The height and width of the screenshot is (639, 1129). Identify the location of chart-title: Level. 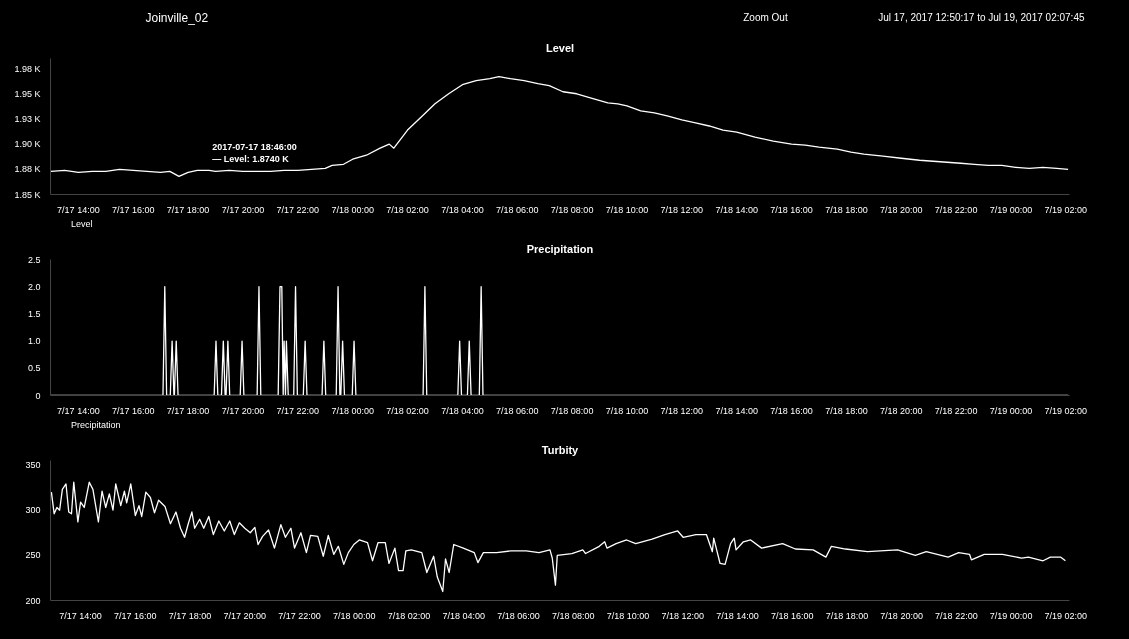
(560, 47).